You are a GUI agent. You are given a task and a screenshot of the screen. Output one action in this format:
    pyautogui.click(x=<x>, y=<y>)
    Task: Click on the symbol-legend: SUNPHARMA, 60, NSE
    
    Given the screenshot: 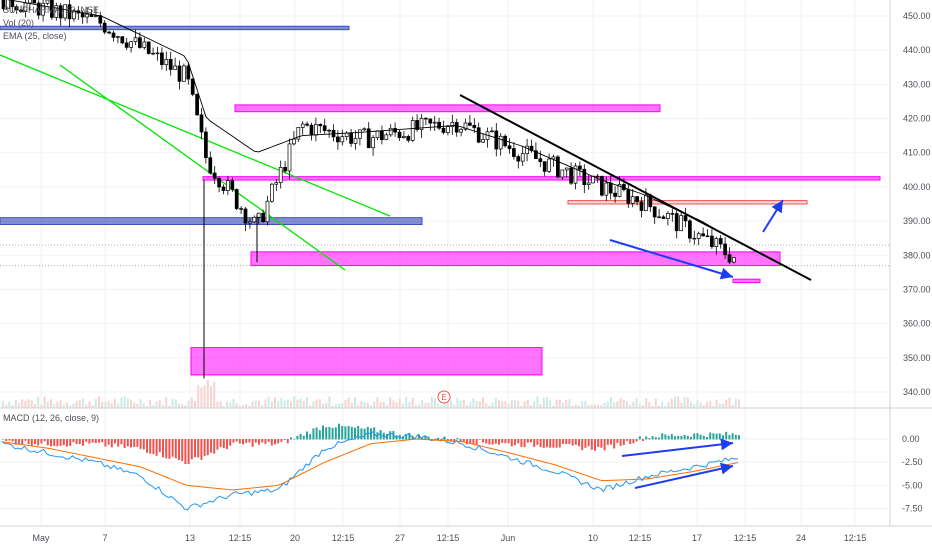 What is the action you would take?
    pyautogui.click(x=51, y=10)
    